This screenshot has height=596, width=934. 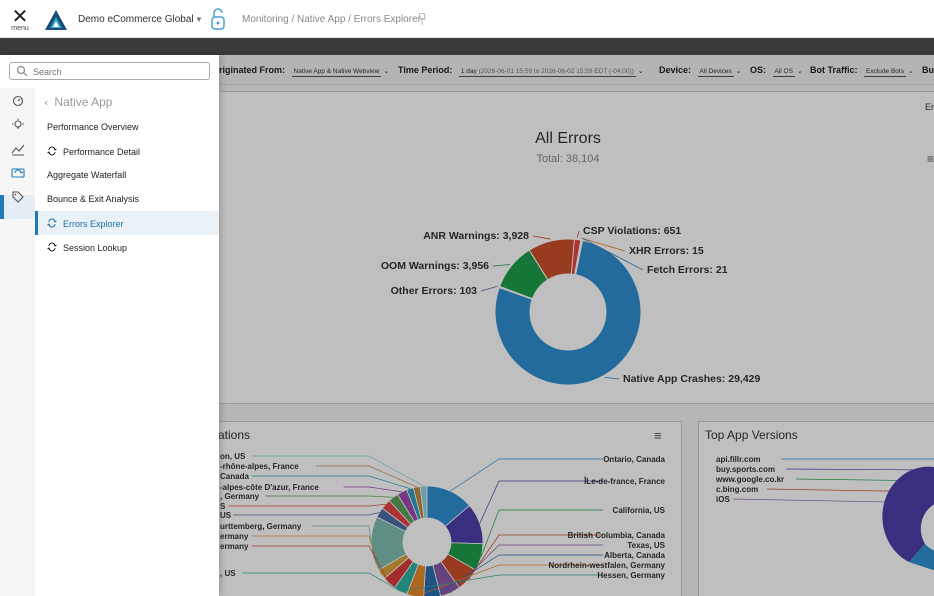 I want to click on errors-tab-label: Er, so click(x=929, y=107).